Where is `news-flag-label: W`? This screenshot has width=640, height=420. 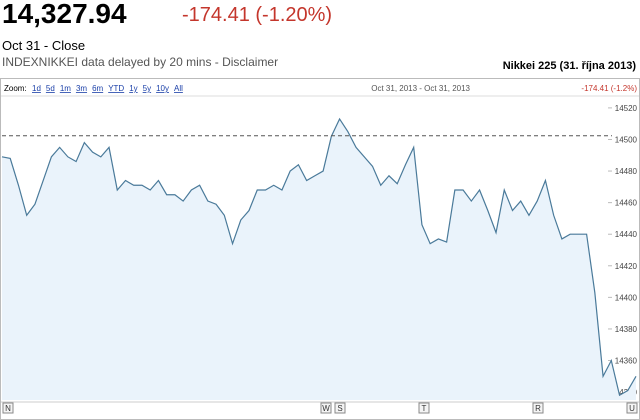
news-flag-label: W is located at coordinates (326, 408).